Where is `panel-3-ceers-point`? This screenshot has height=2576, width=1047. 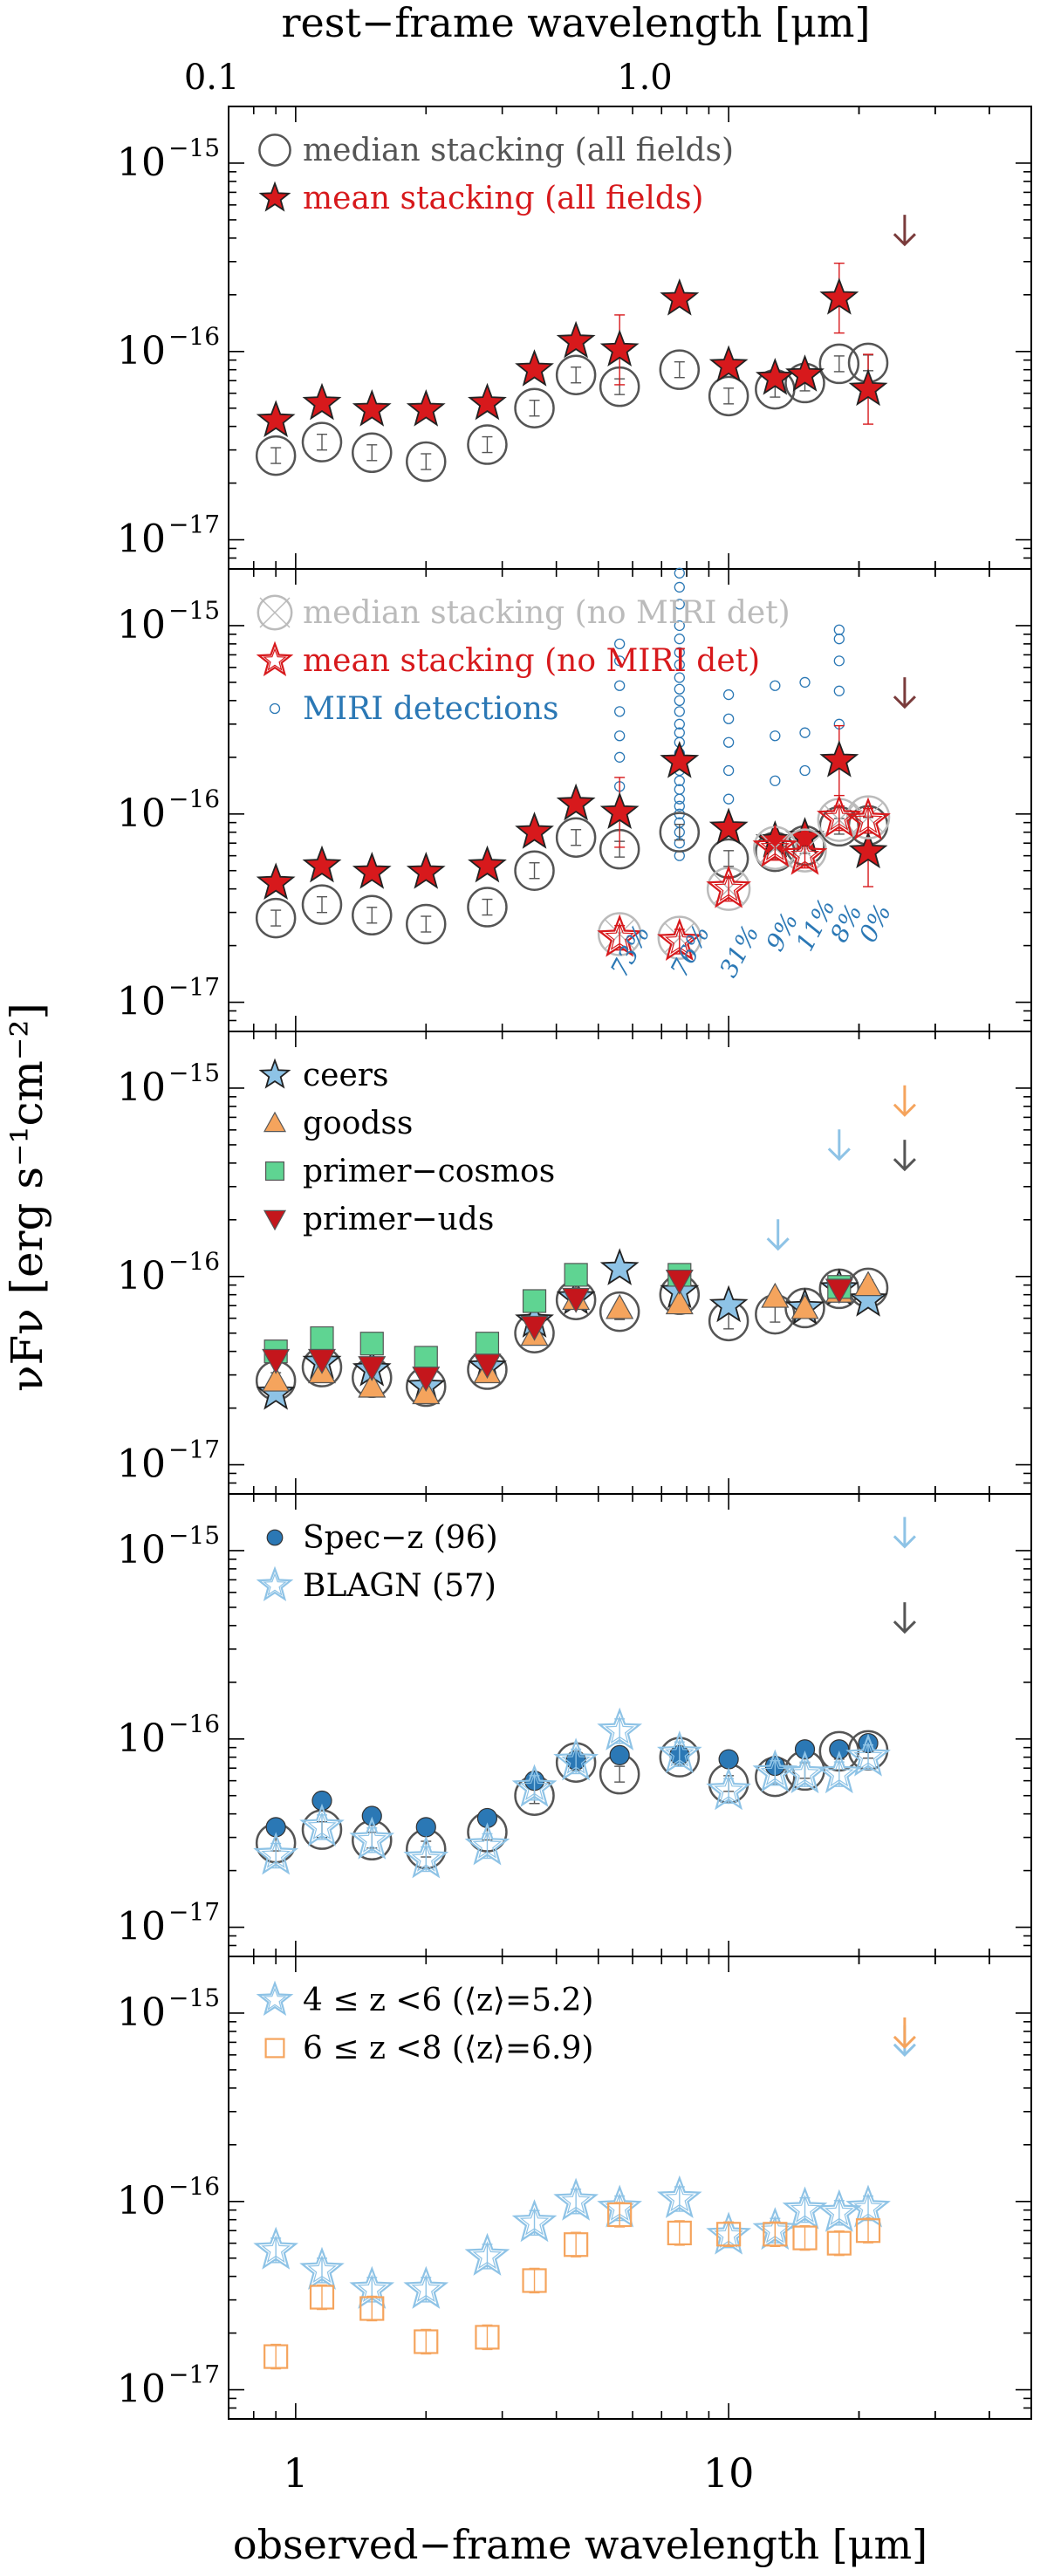 panel-3-ceers-point is located at coordinates (868, 1298).